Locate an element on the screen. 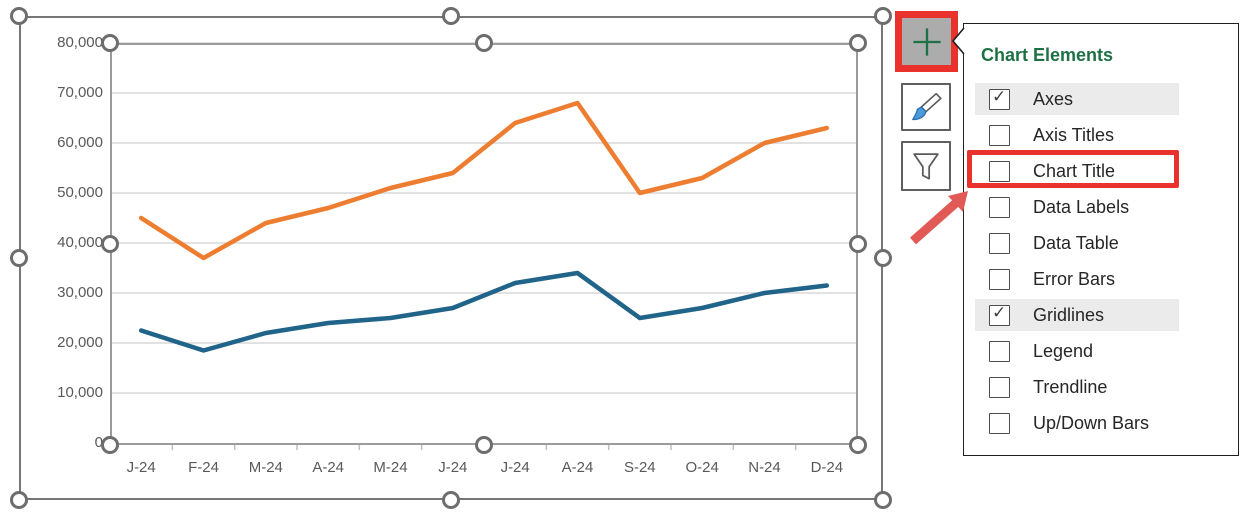  x-axis-tick-label: S-24 is located at coordinates (639, 467).